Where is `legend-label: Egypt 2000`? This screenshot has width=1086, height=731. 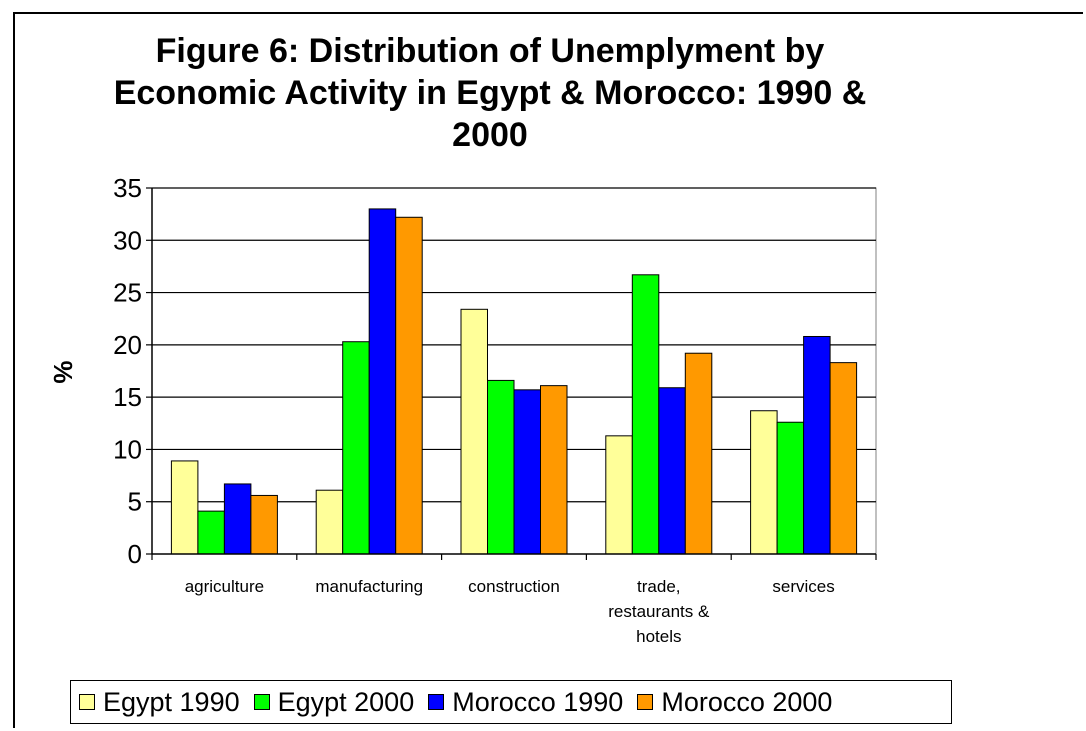 legend-label: Egypt 2000 is located at coordinates (346, 701).